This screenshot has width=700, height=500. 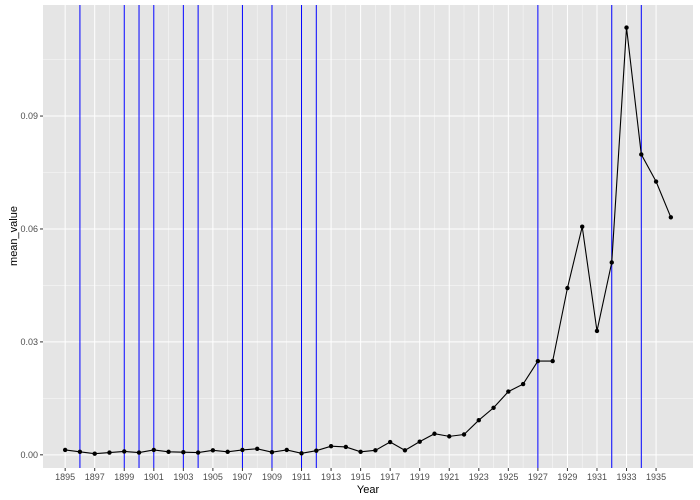 I want to click on data-point-1933, so click(x=626, y=27).